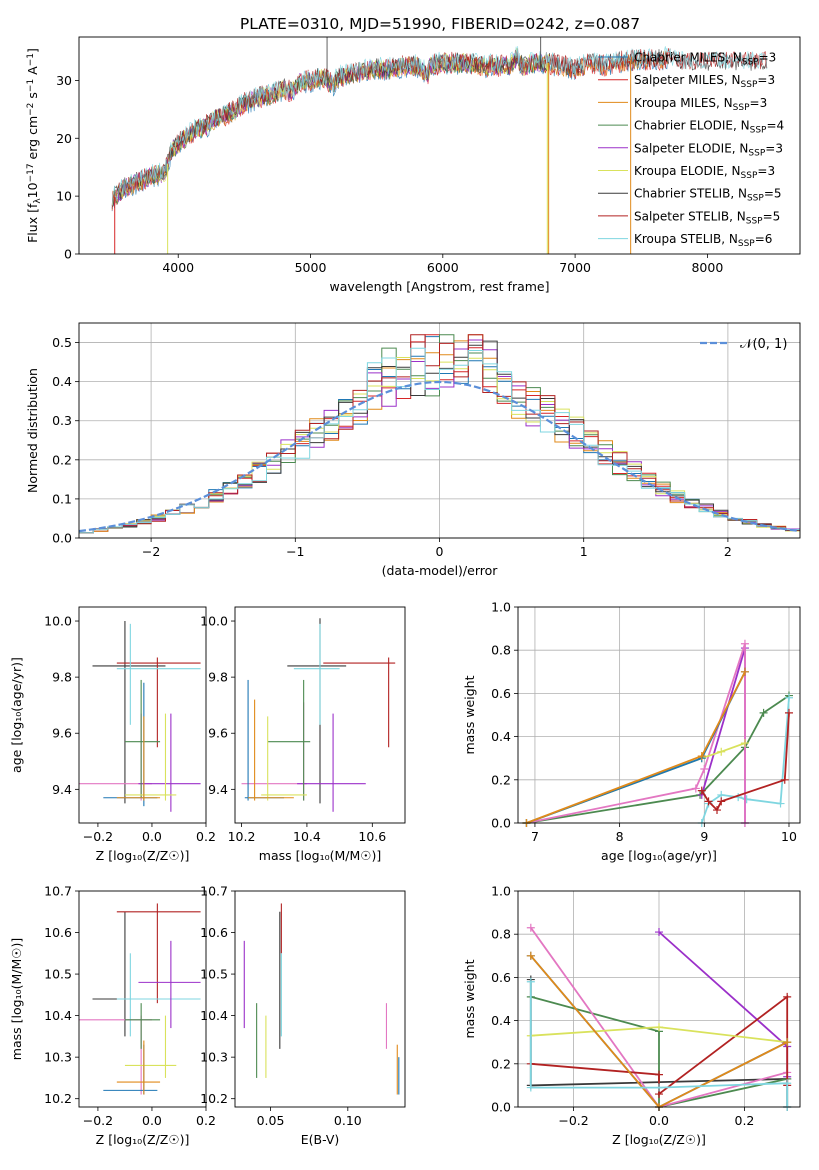 The image size is (819, 1170). Describe the element at coordinates (62, 498) in the screenshot. I see `y-tick-label: 0.1` at that location.